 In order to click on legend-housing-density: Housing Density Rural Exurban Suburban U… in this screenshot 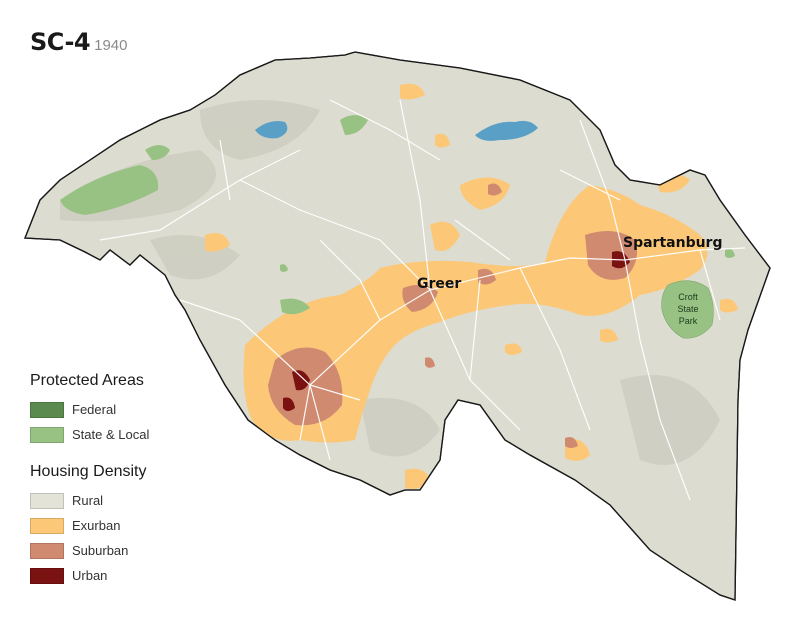, I will do `click(88, 525)`.